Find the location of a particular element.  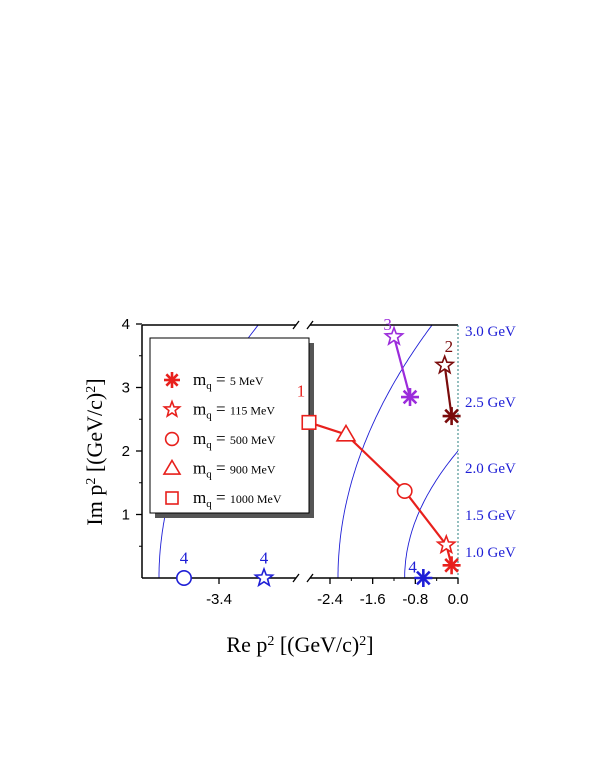

y-axis-title: Im p2 [(GeV/c)2] is located at coordinates (94, 451).